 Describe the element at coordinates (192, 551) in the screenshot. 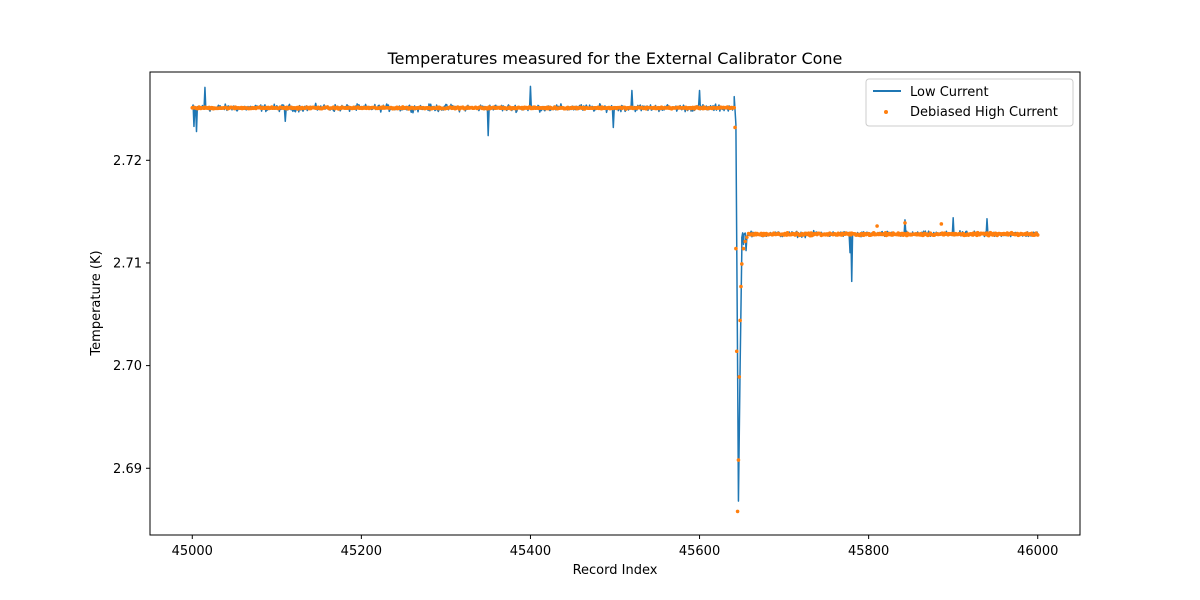

I see `x-tick-label: 45000` at that location.